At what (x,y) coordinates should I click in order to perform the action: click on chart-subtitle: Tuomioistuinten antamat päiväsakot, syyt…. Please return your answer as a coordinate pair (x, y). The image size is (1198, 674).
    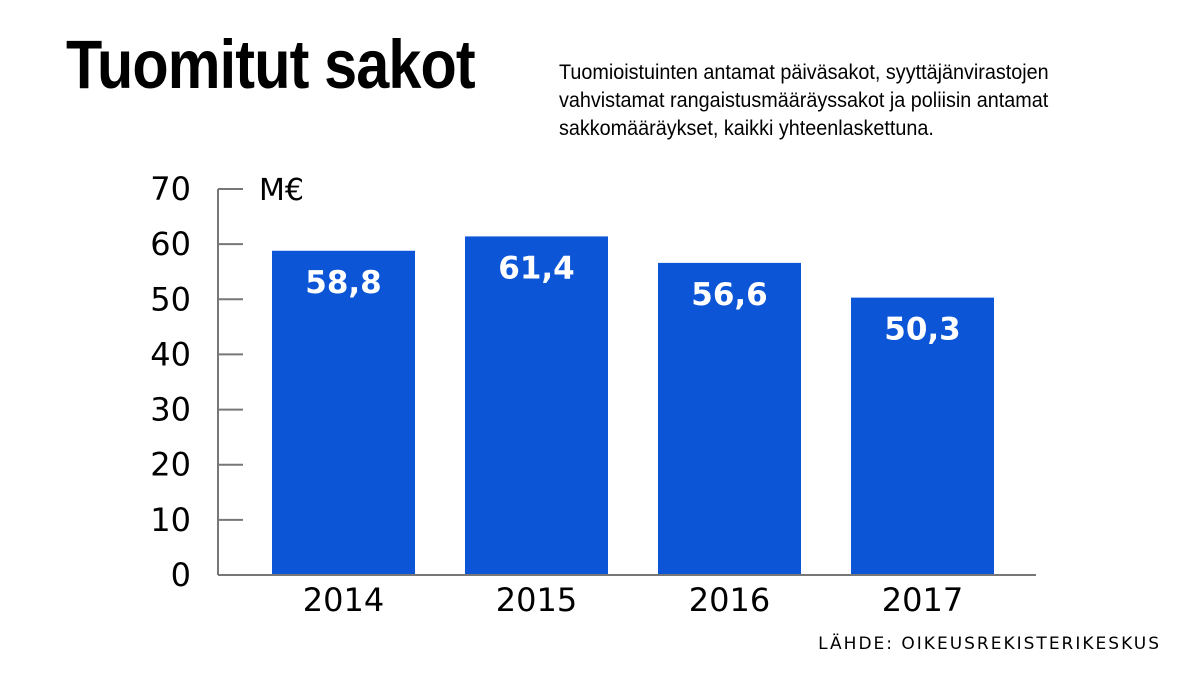
    Looking at the image, I should click on (804, 100).